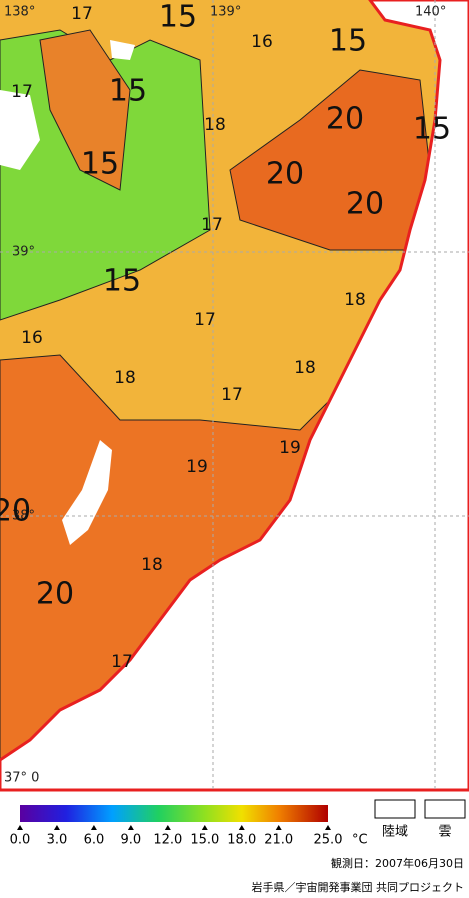 The image size is (469, 898). Describe the element at coordinates (174, 813) in the screenshot. I see `colorbar` at that location.